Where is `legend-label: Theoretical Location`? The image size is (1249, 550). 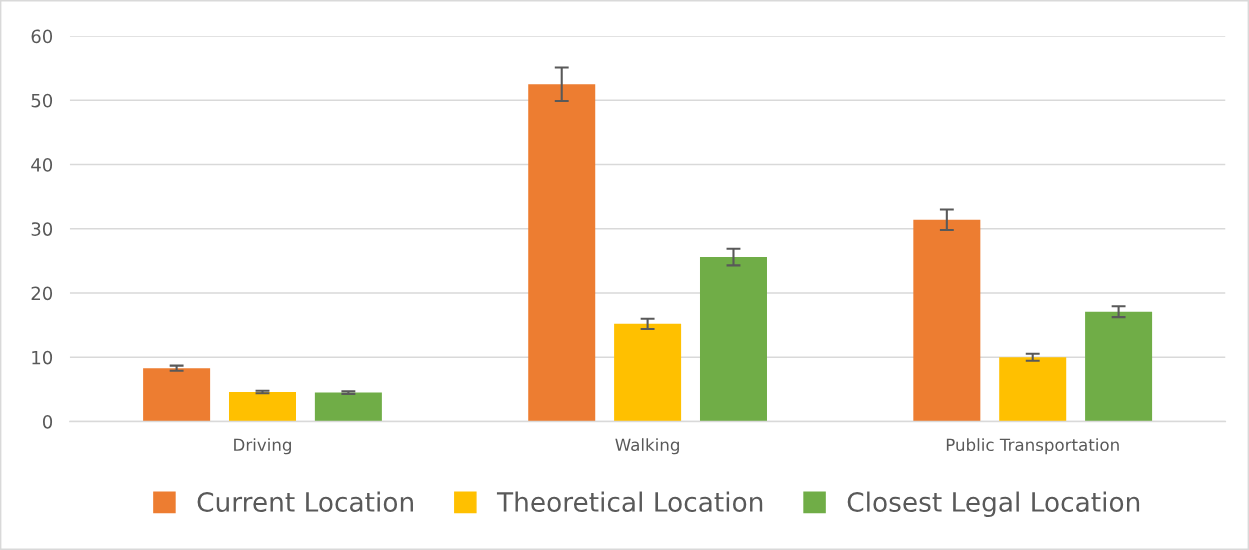 legend-label: Theoretical Location is located at coordinates (629, 501).